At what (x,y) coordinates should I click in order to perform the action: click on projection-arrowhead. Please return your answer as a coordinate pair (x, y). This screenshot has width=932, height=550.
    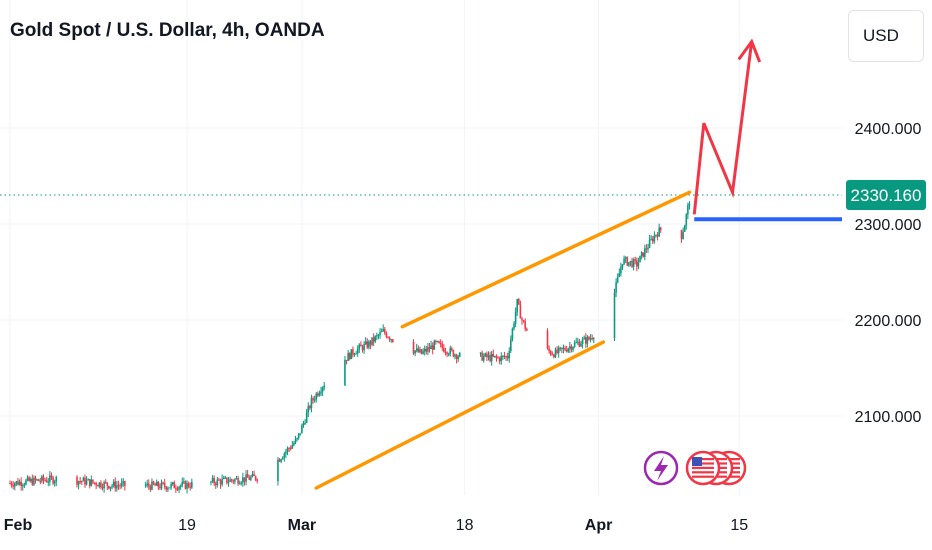
    Looking at the image, I should click on (749, 50).